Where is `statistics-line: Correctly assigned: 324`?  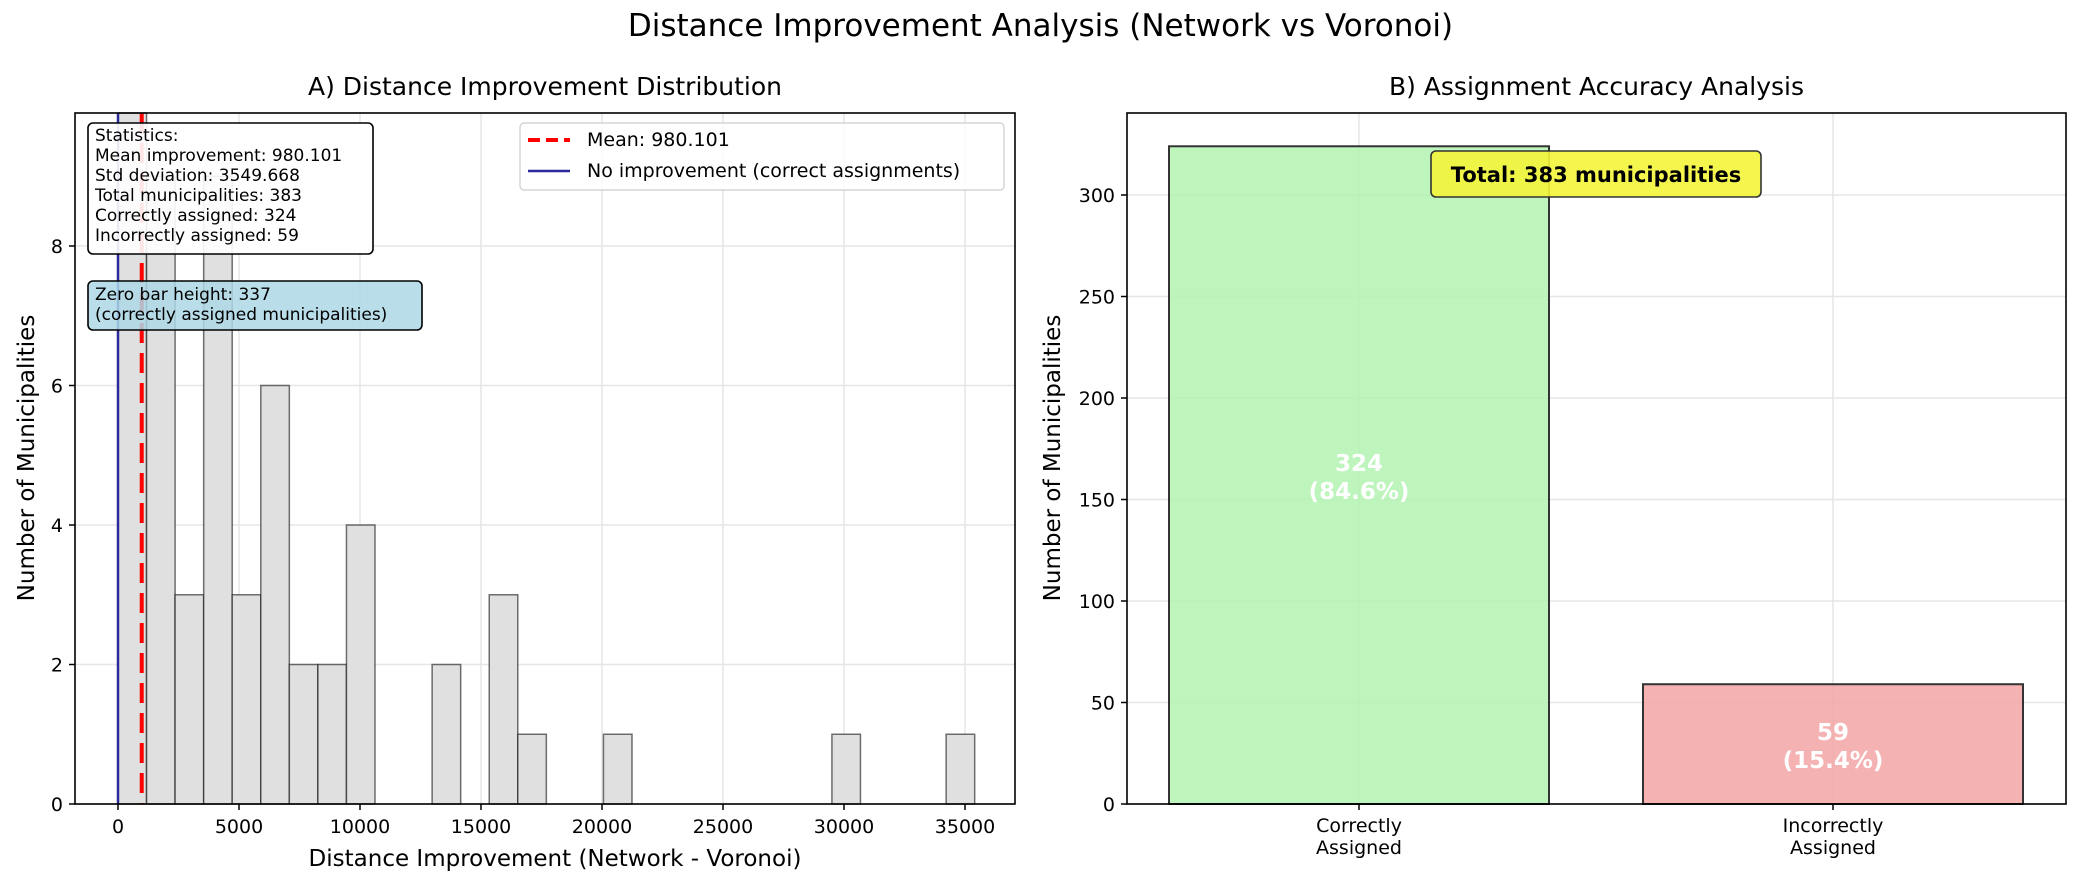
statistics-line: Correctly assigned: 324 is located at coordinates (196, 216).